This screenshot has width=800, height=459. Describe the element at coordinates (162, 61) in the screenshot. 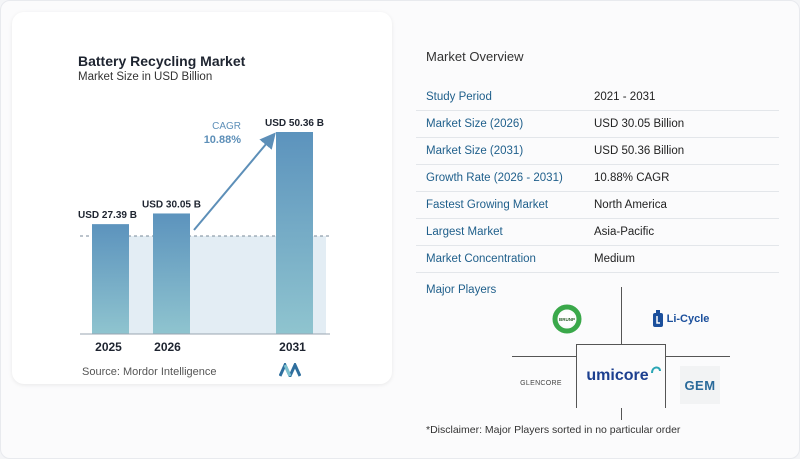

I see `chart-title: Battery Recycling Market` at that location.